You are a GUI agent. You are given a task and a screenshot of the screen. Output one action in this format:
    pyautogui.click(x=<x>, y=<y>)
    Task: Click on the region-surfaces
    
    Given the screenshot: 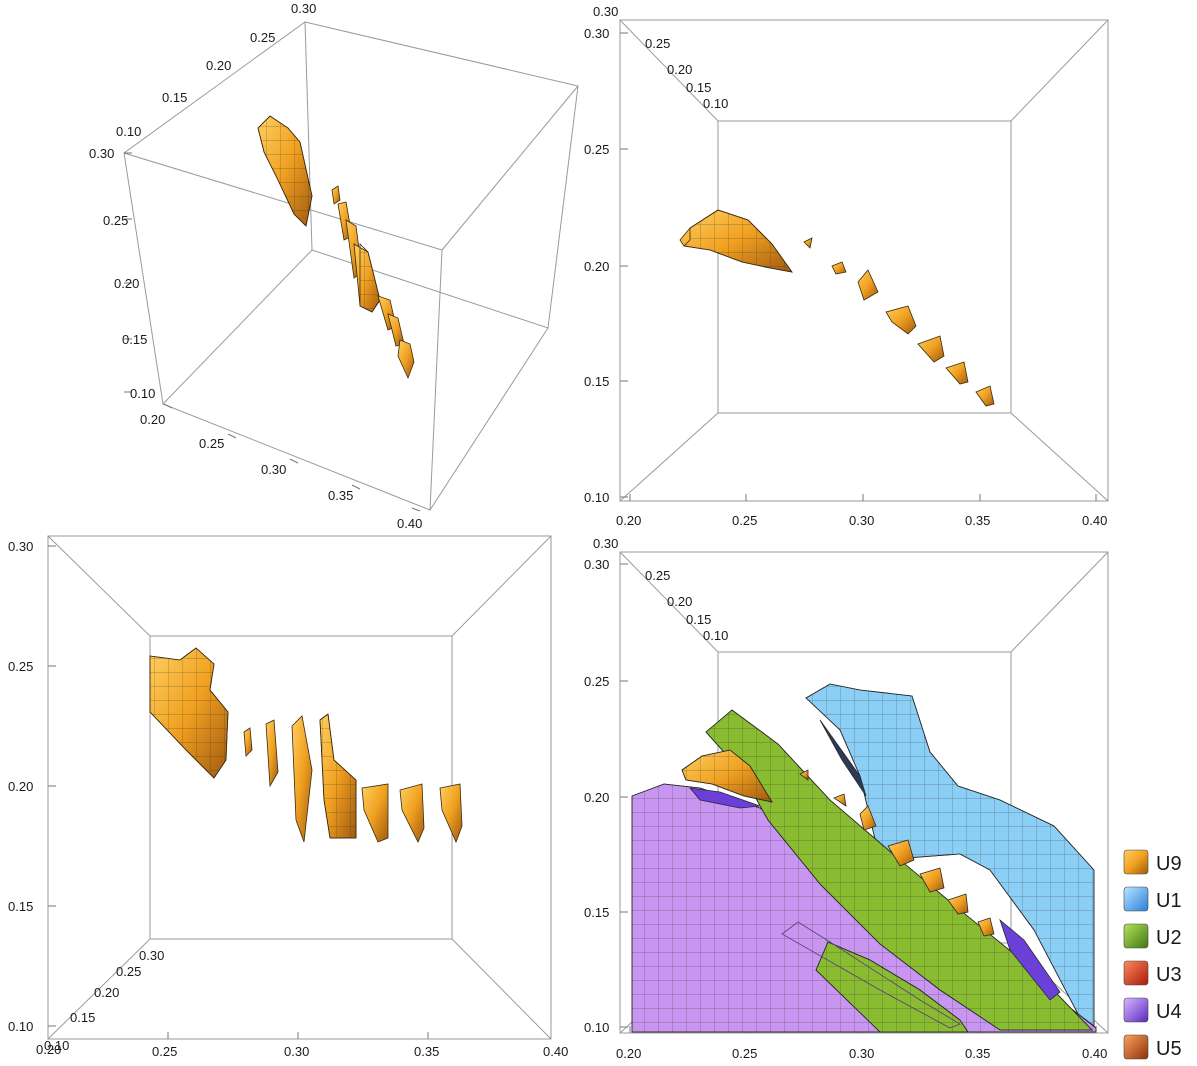 What is the action you would take?
    pyautogui.click(x=864, y=858)
    